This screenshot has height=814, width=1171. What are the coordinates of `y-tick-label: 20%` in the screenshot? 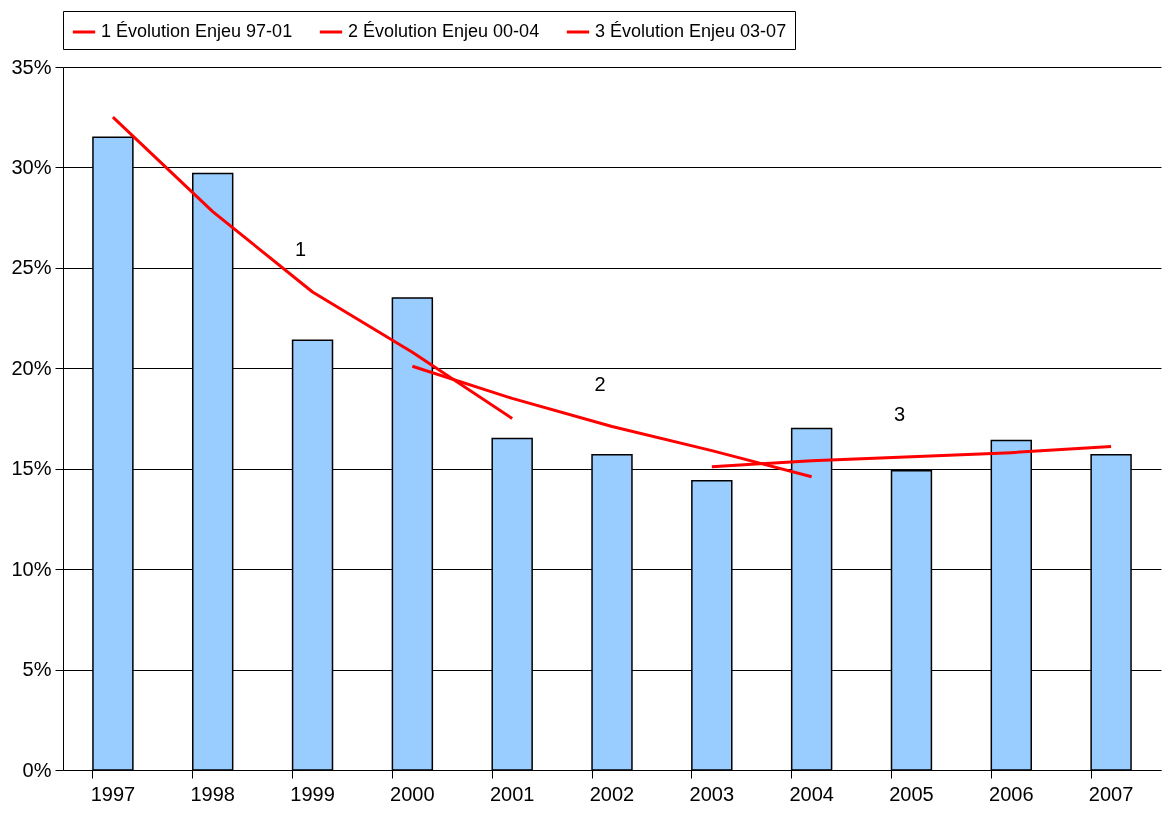 It's located at (31, 367).